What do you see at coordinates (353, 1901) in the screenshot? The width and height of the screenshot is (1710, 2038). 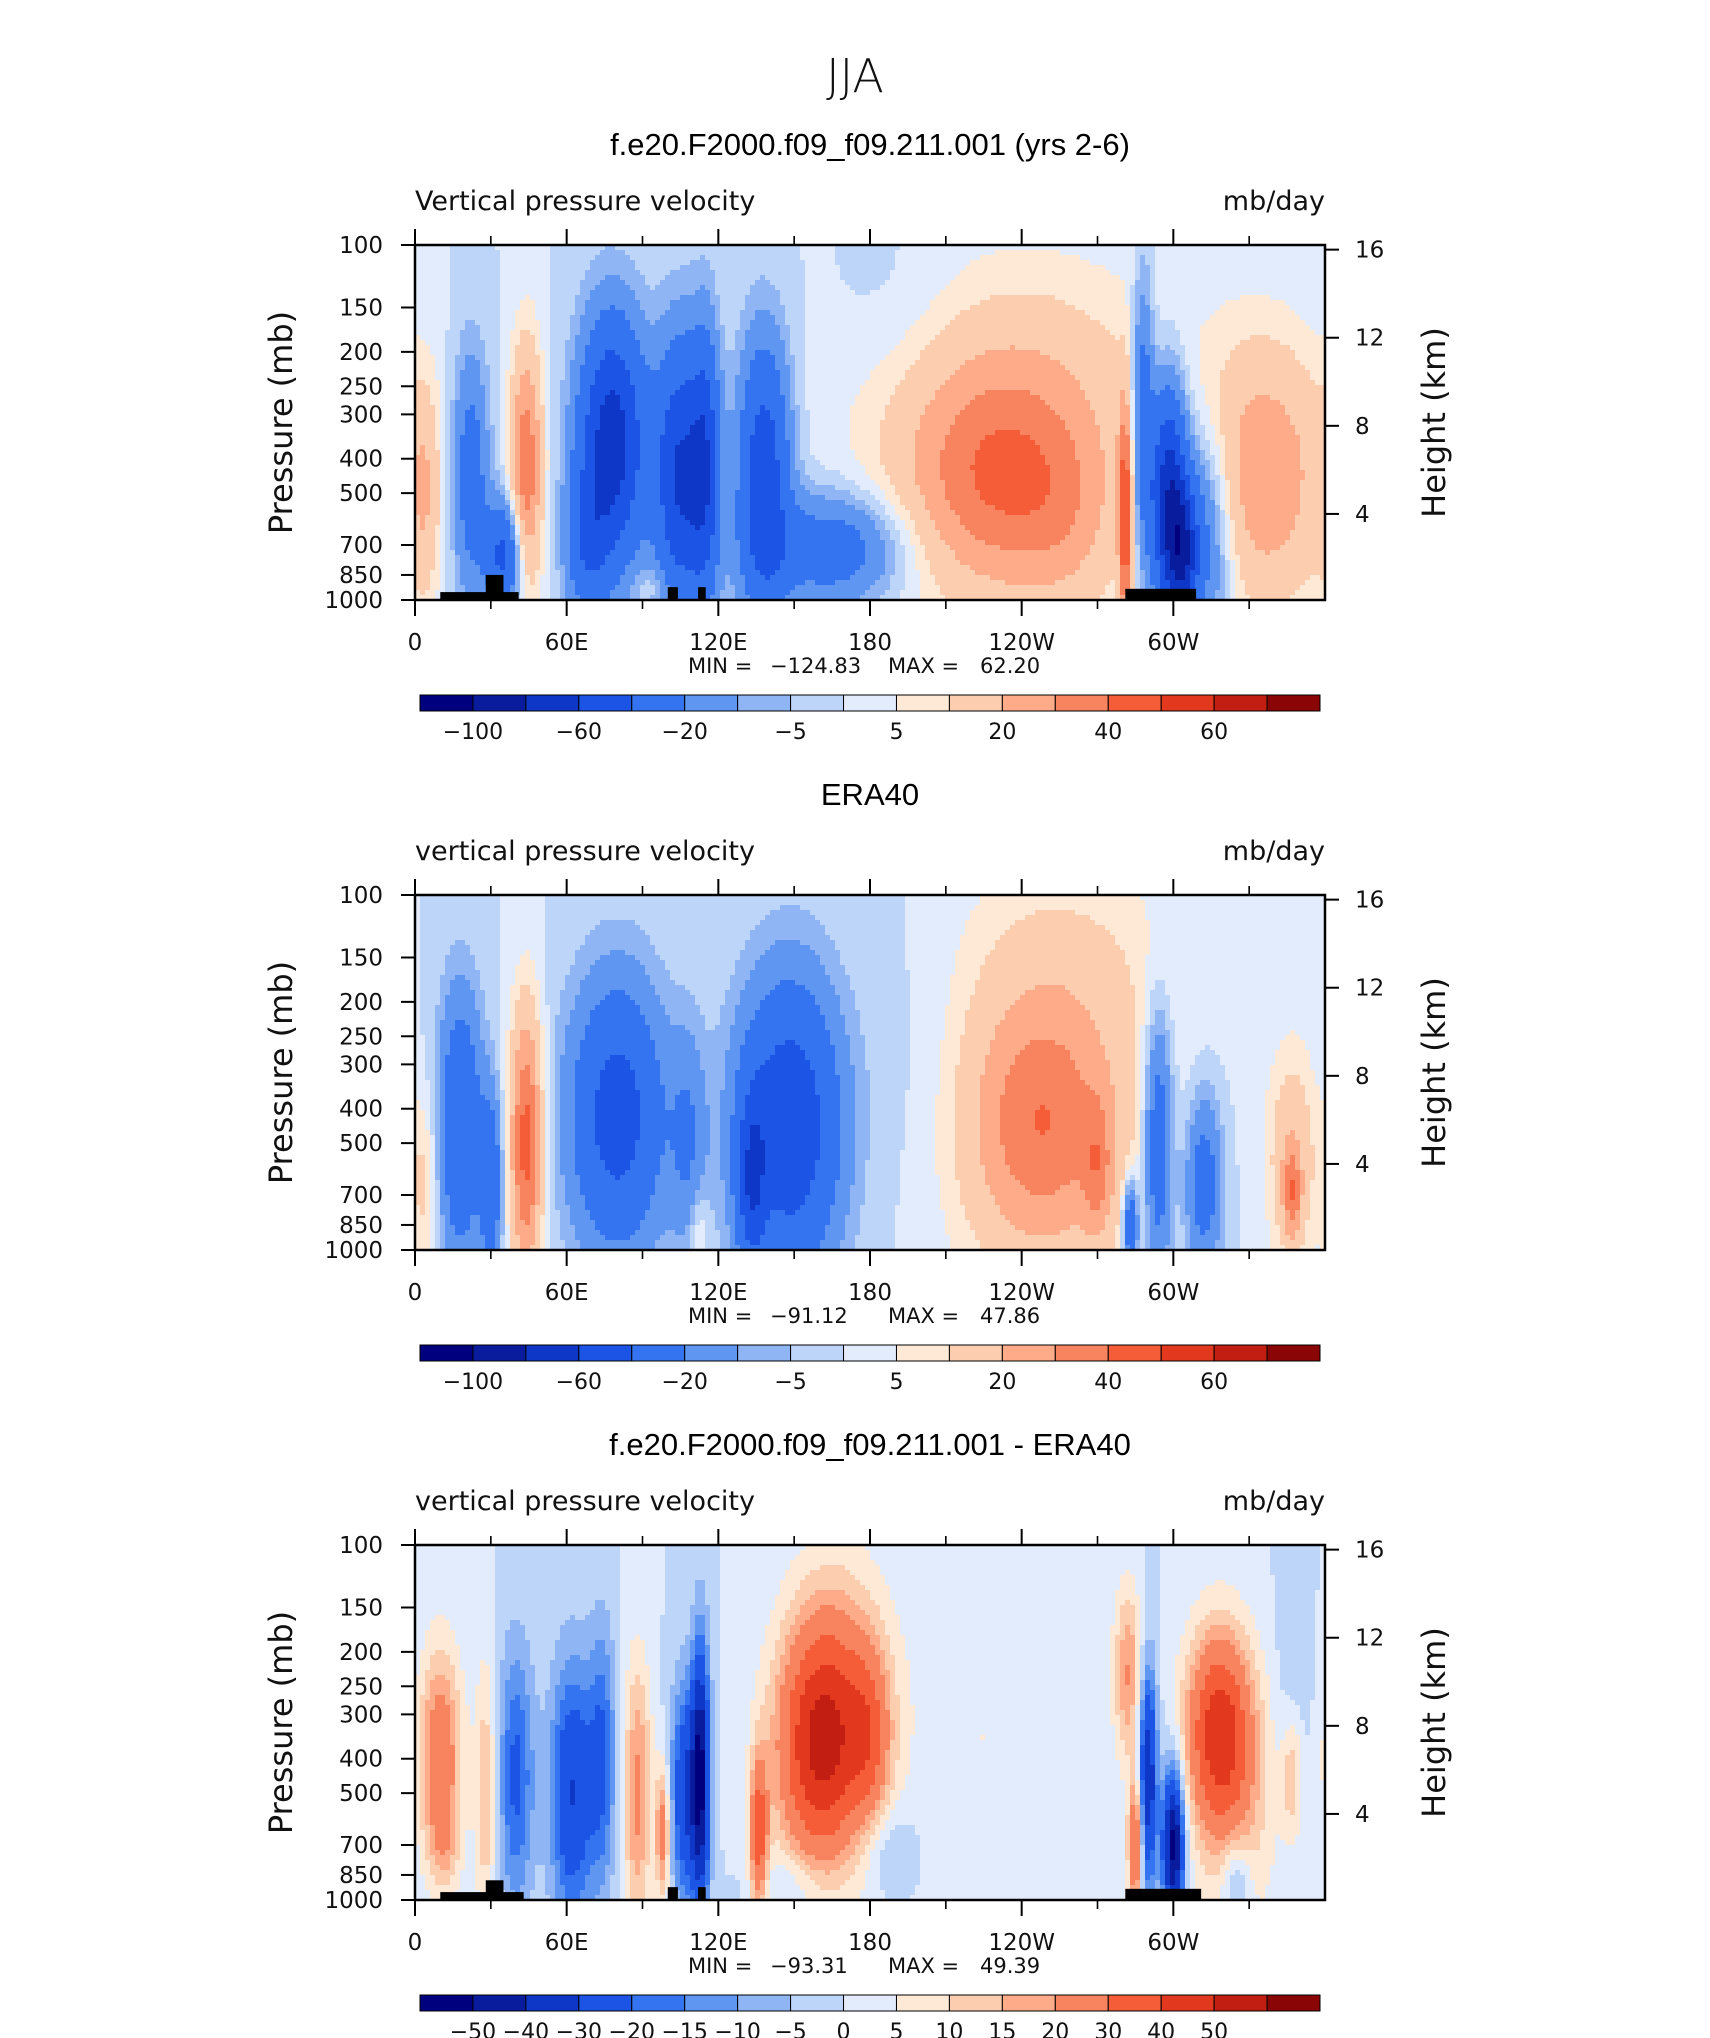 I see `y-tick-label: 1000` at bounding box center [353, 1901].